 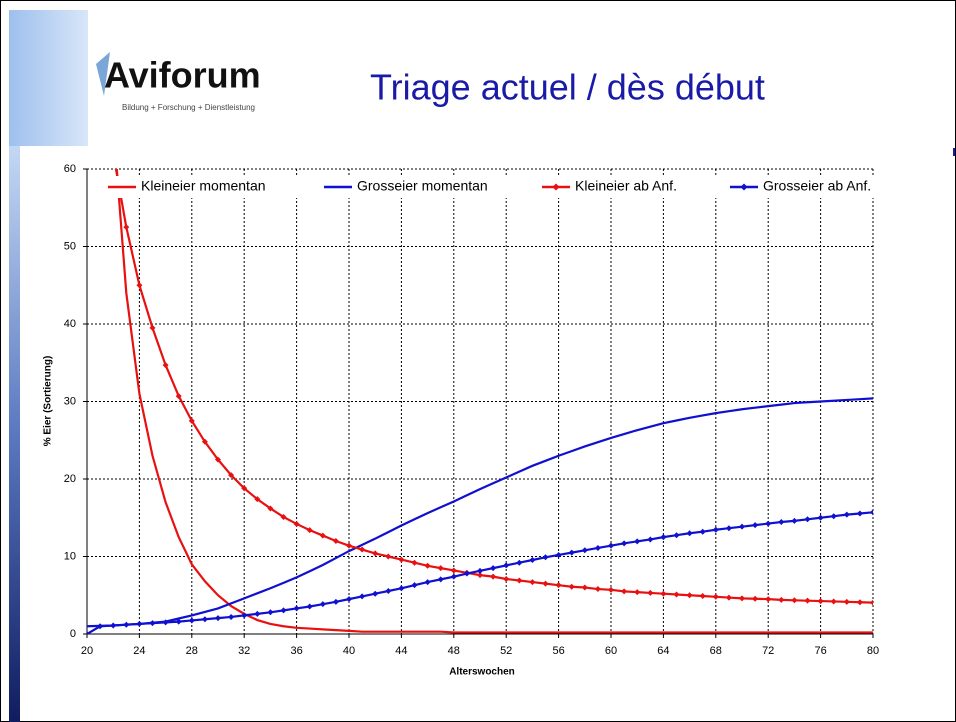 What do you see at coordinates (244, 651) in the screenshot?
I see `x-tick-label: 32` at bounding box center [244, 651].